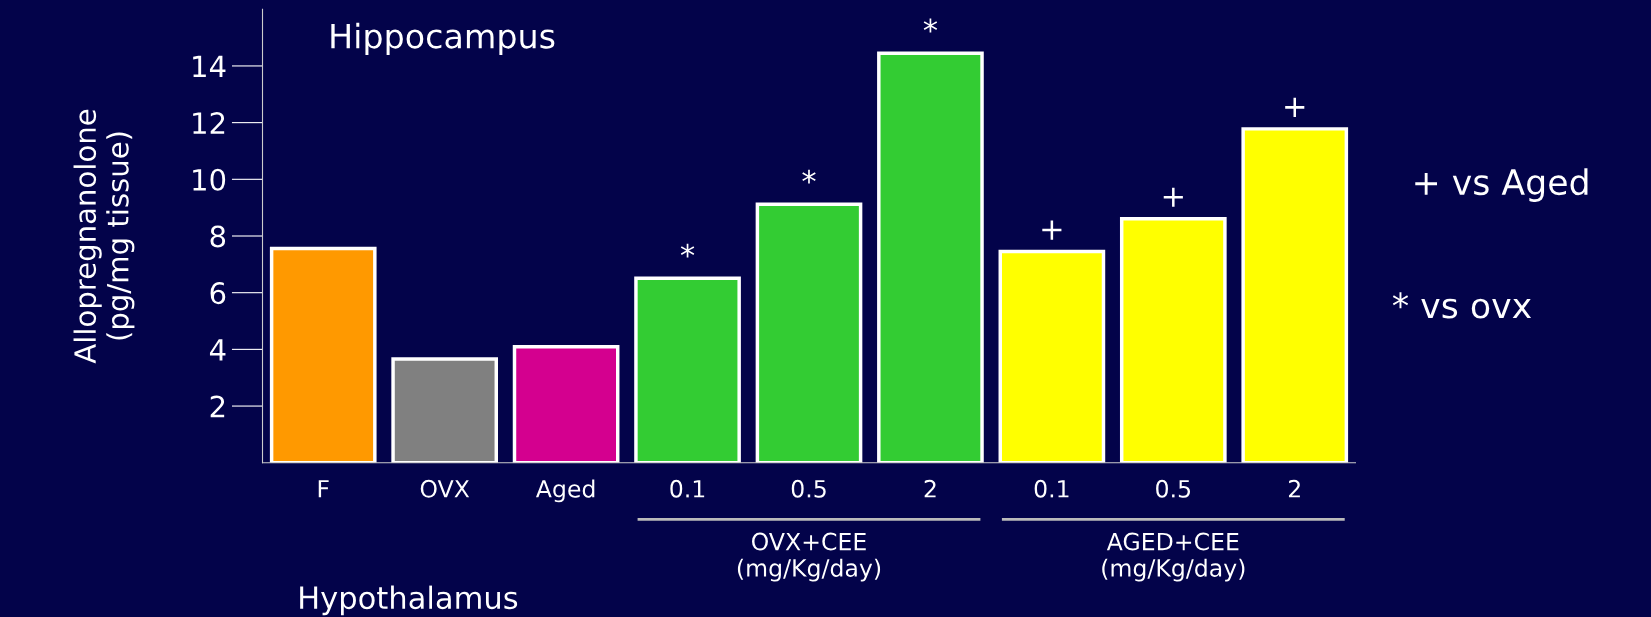  Describe the element at coordinates (445, 488) in the screenshot. I see `x-tick-label: OVX` at that location.